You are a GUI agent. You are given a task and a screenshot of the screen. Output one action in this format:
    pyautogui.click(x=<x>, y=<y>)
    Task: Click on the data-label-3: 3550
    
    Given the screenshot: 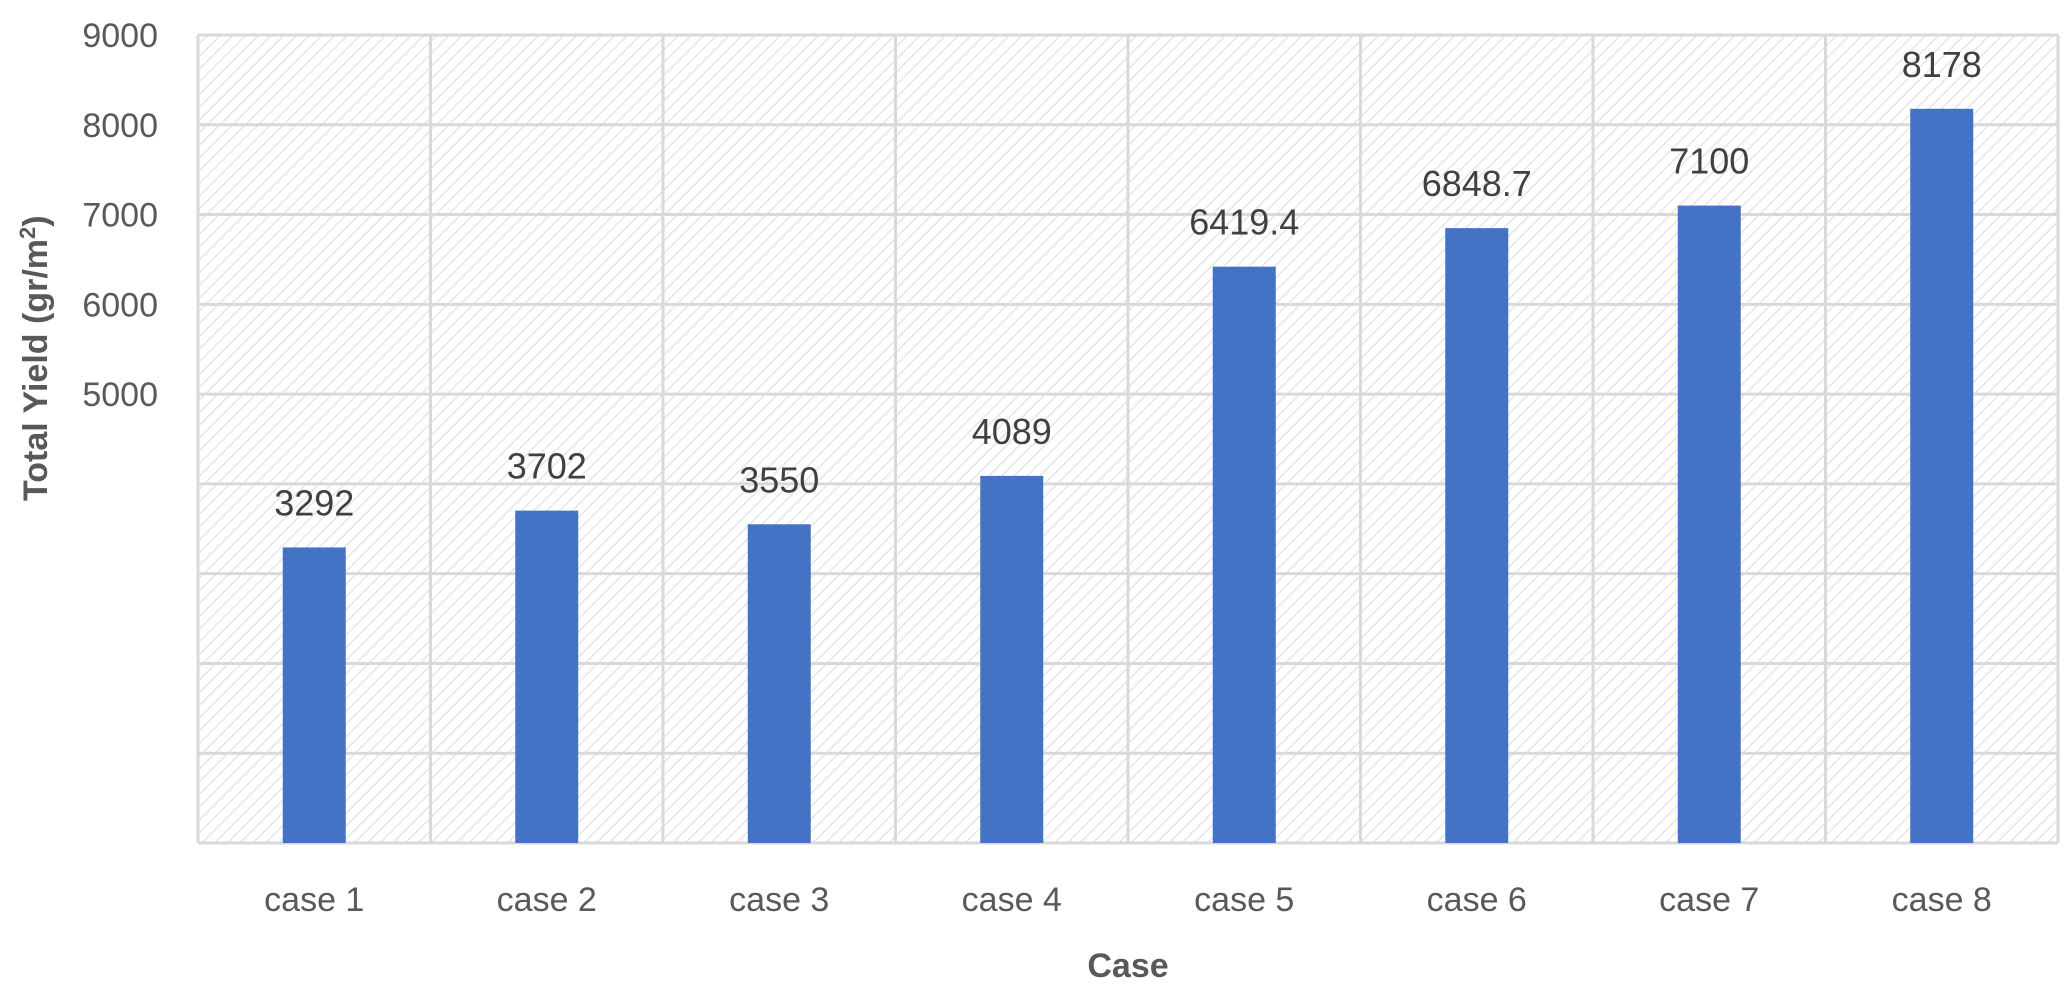 What is the action you would take?
    pyautogui.click(x=779, y=479)
    